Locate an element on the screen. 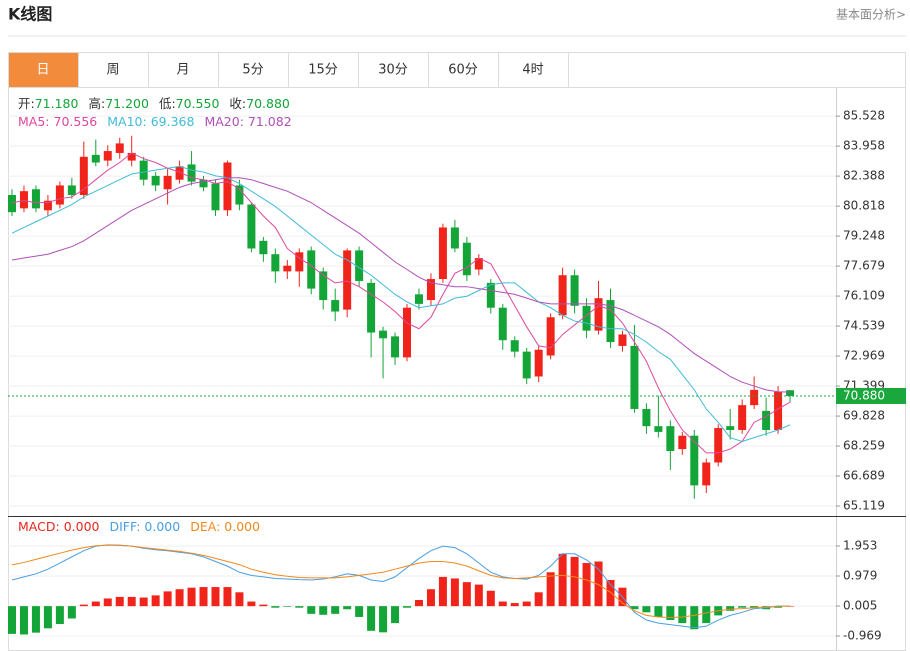 This screenshot has height=651, width=910. info-value: 70.880 is located at coordinates (268, 103).